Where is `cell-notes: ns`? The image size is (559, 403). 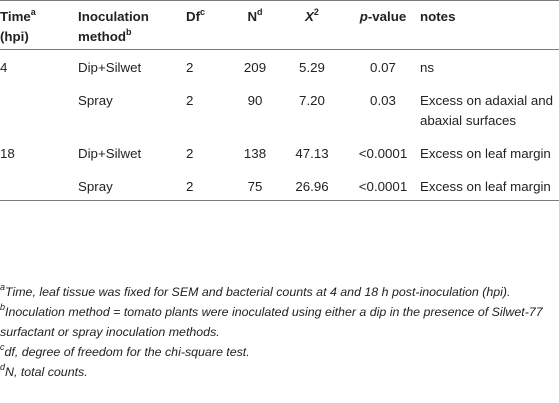
cell-notes: ns is located at coordinates (427, 67).